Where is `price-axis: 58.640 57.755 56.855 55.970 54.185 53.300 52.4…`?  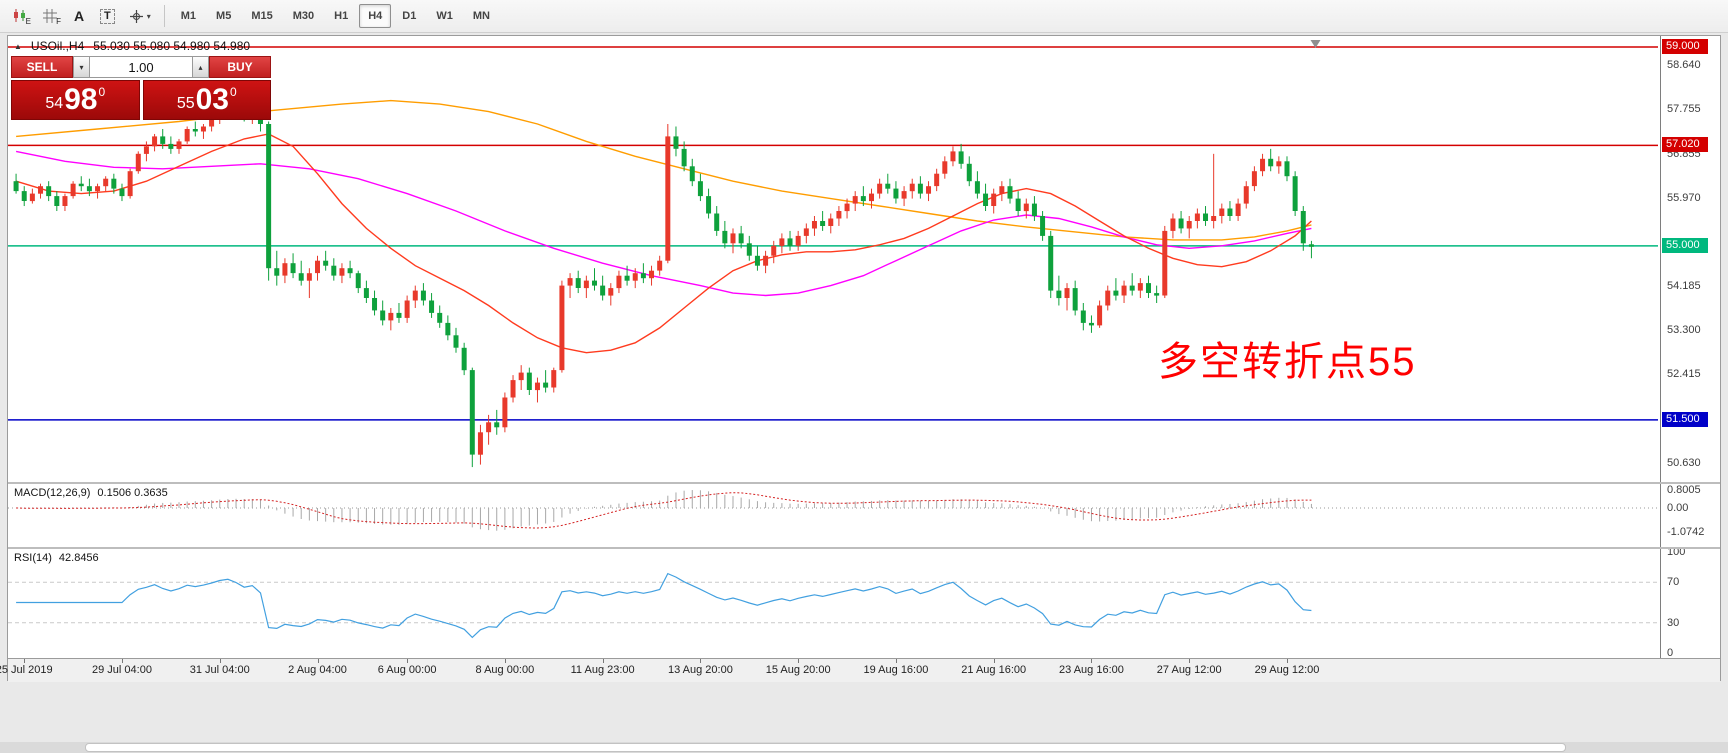
price-axis: 58.640 57.755 56.855 55.970 54.185 53.300 52.4… is located at coordinates (1690, 347).